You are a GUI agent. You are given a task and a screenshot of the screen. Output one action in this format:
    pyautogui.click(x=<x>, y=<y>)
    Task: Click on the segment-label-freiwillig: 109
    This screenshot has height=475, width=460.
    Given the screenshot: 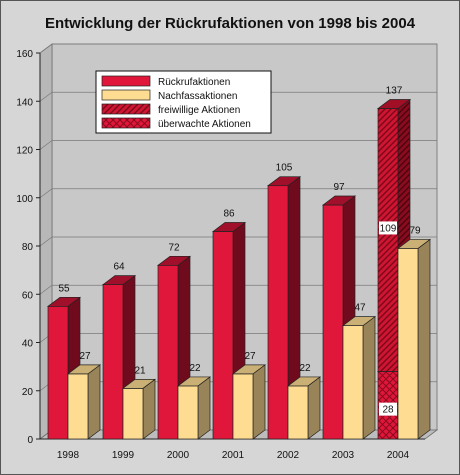 What is the action you would take?
    pyautogui.click(x=388, y=228)
    